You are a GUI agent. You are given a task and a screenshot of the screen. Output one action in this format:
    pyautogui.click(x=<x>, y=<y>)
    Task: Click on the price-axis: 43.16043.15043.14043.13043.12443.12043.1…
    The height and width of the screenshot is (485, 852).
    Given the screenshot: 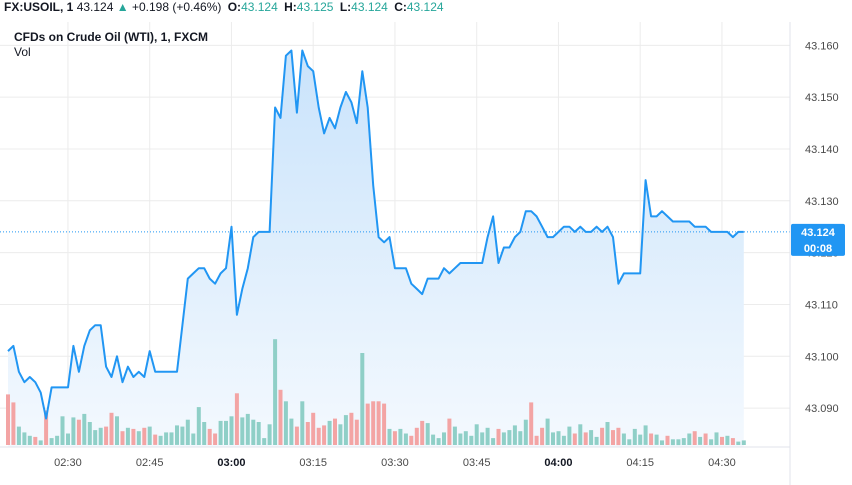 What is the action you would take?
    pyautogui.click(x=822, y=227)
    